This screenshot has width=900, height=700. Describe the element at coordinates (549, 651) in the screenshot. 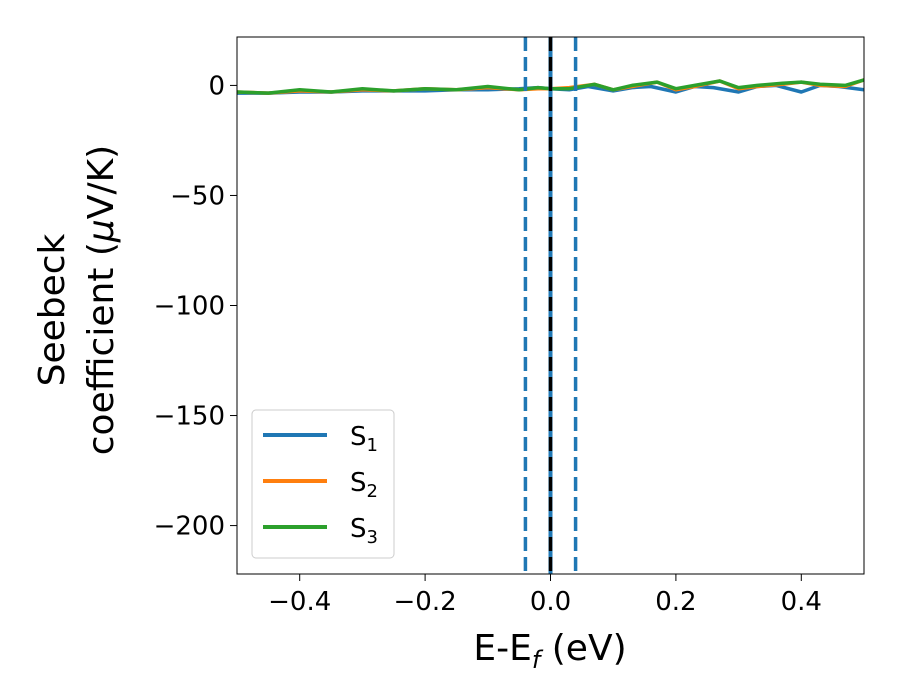

I see `x-axis-label: E-Ef (eV)` at that location.